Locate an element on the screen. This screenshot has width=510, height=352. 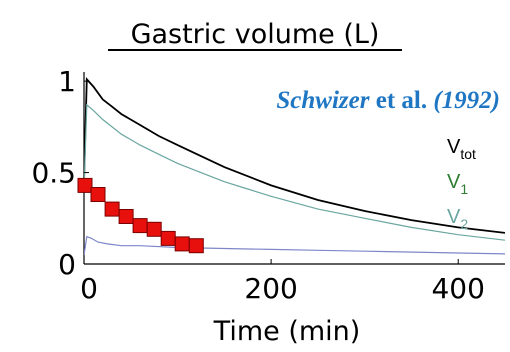
y-tick-label: 1 is located at coordinates (67, 81).